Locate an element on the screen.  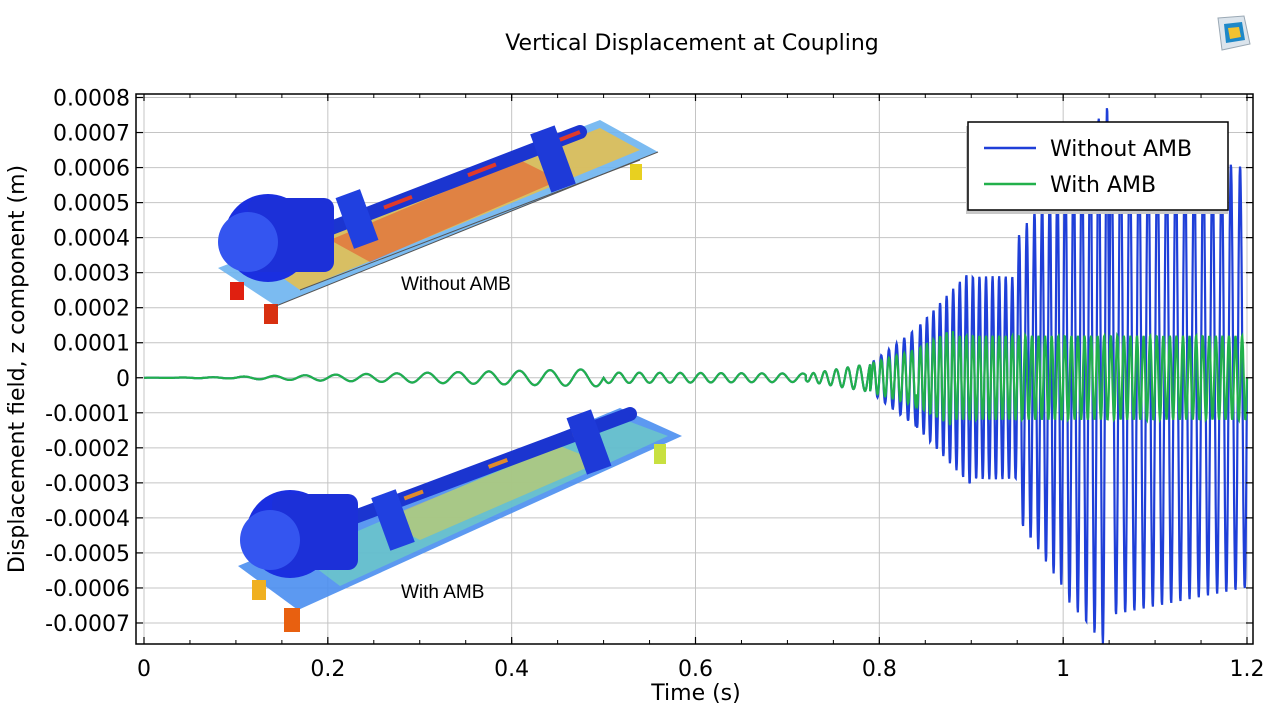
y-tick-label: 0.0006 is located at coordinates (91, 169).